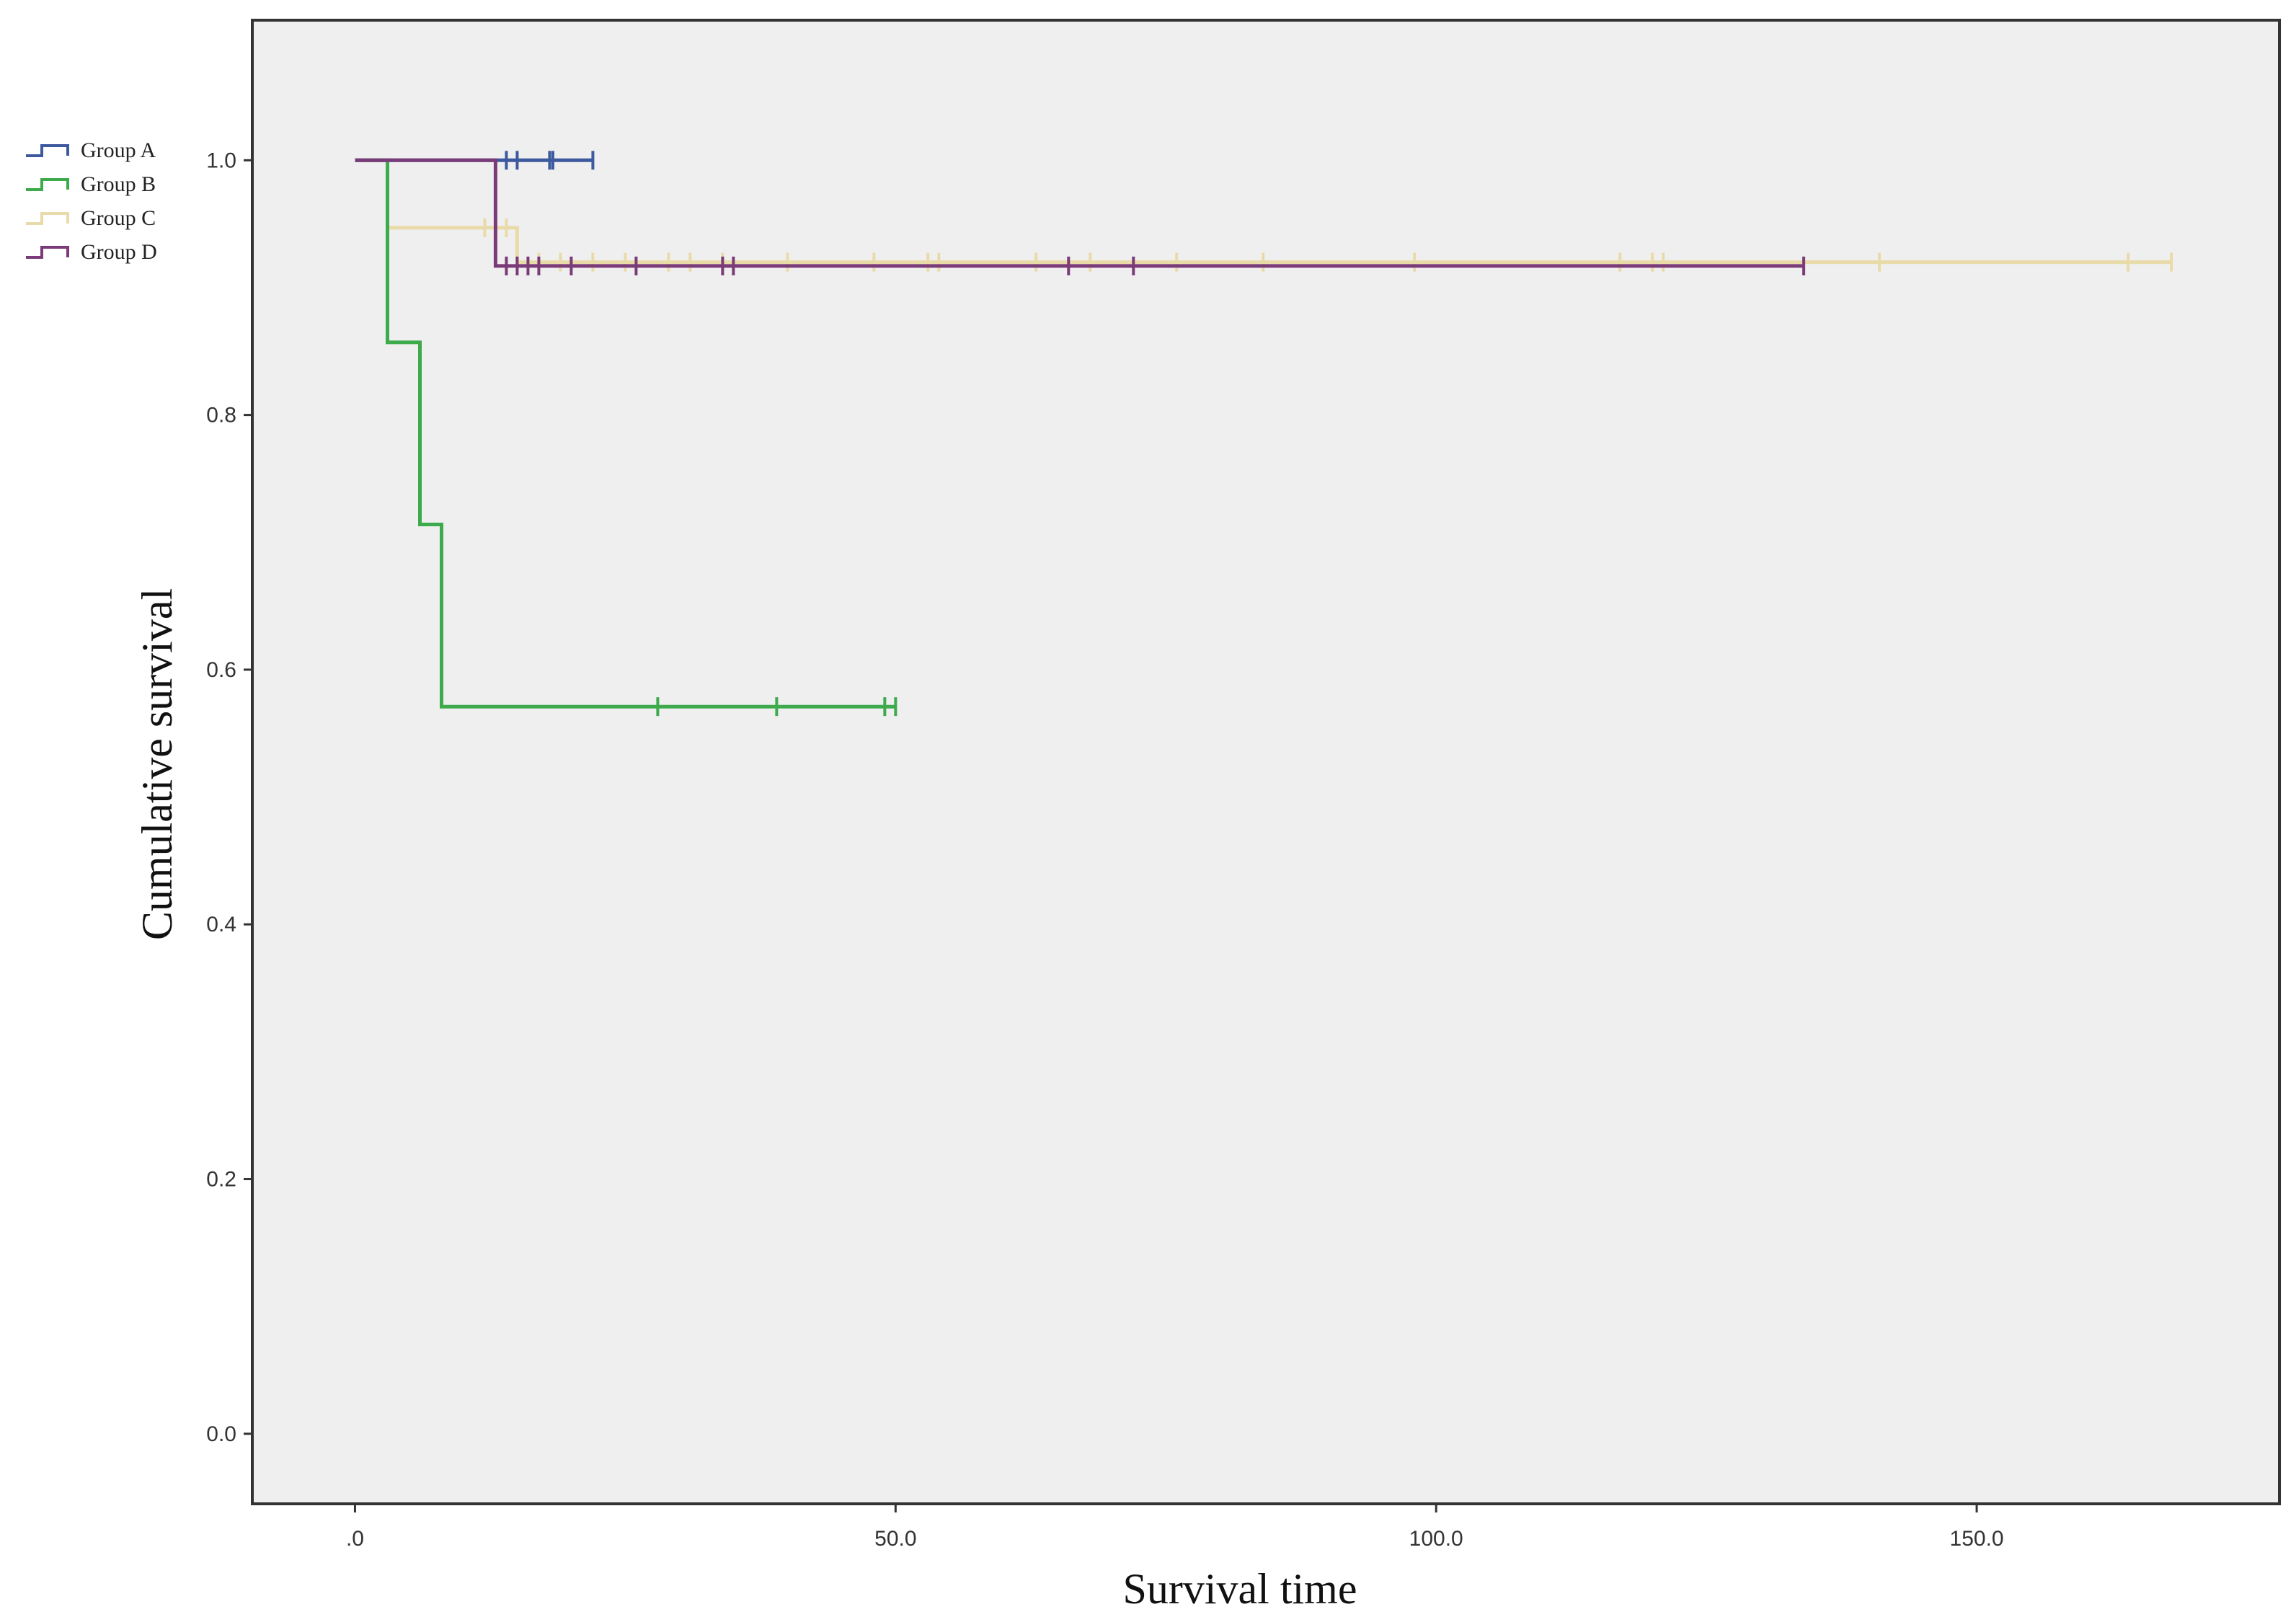 The width and height of the screenshot is (2296, 1617). Describe the element at coordinates (118, 150) in the screenshot. I see `legend-label-group-a: Group A` at that location.